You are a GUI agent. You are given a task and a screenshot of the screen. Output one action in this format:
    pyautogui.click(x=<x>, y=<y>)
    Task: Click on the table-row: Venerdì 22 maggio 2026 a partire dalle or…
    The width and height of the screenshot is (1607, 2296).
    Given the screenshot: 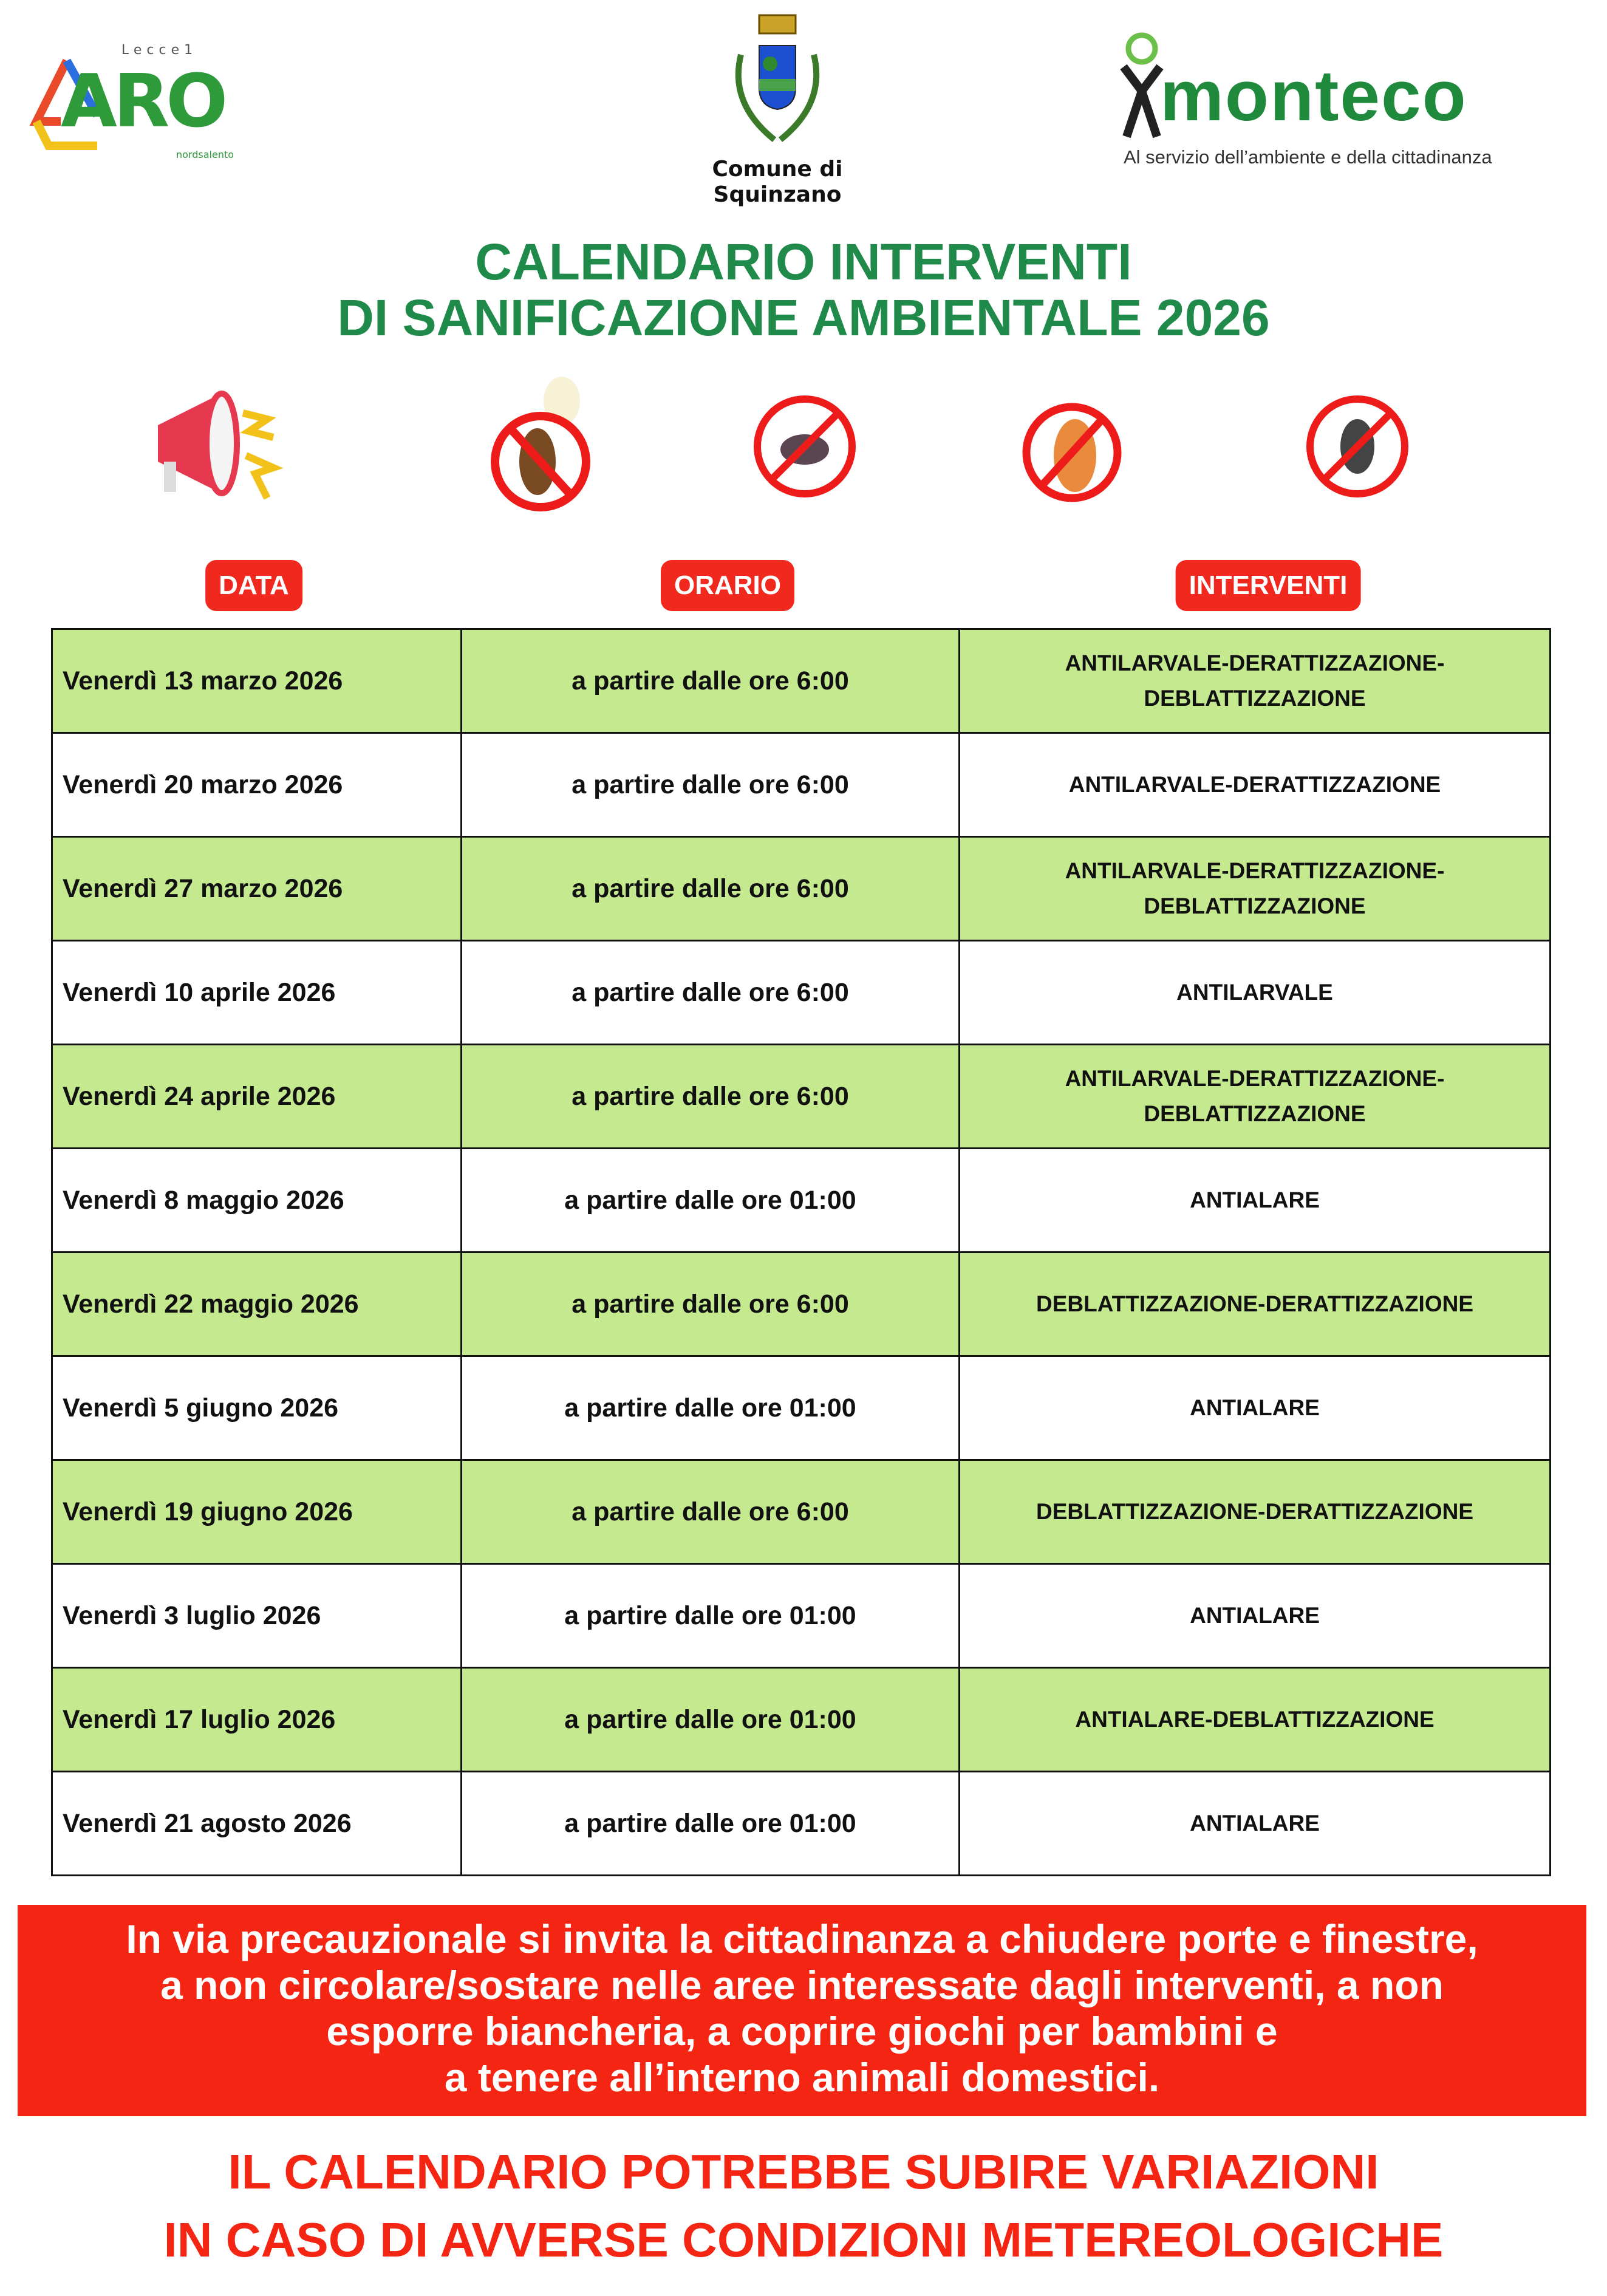 What is the action you would take?
    pyautogui.click(x=801, y=1304)
    